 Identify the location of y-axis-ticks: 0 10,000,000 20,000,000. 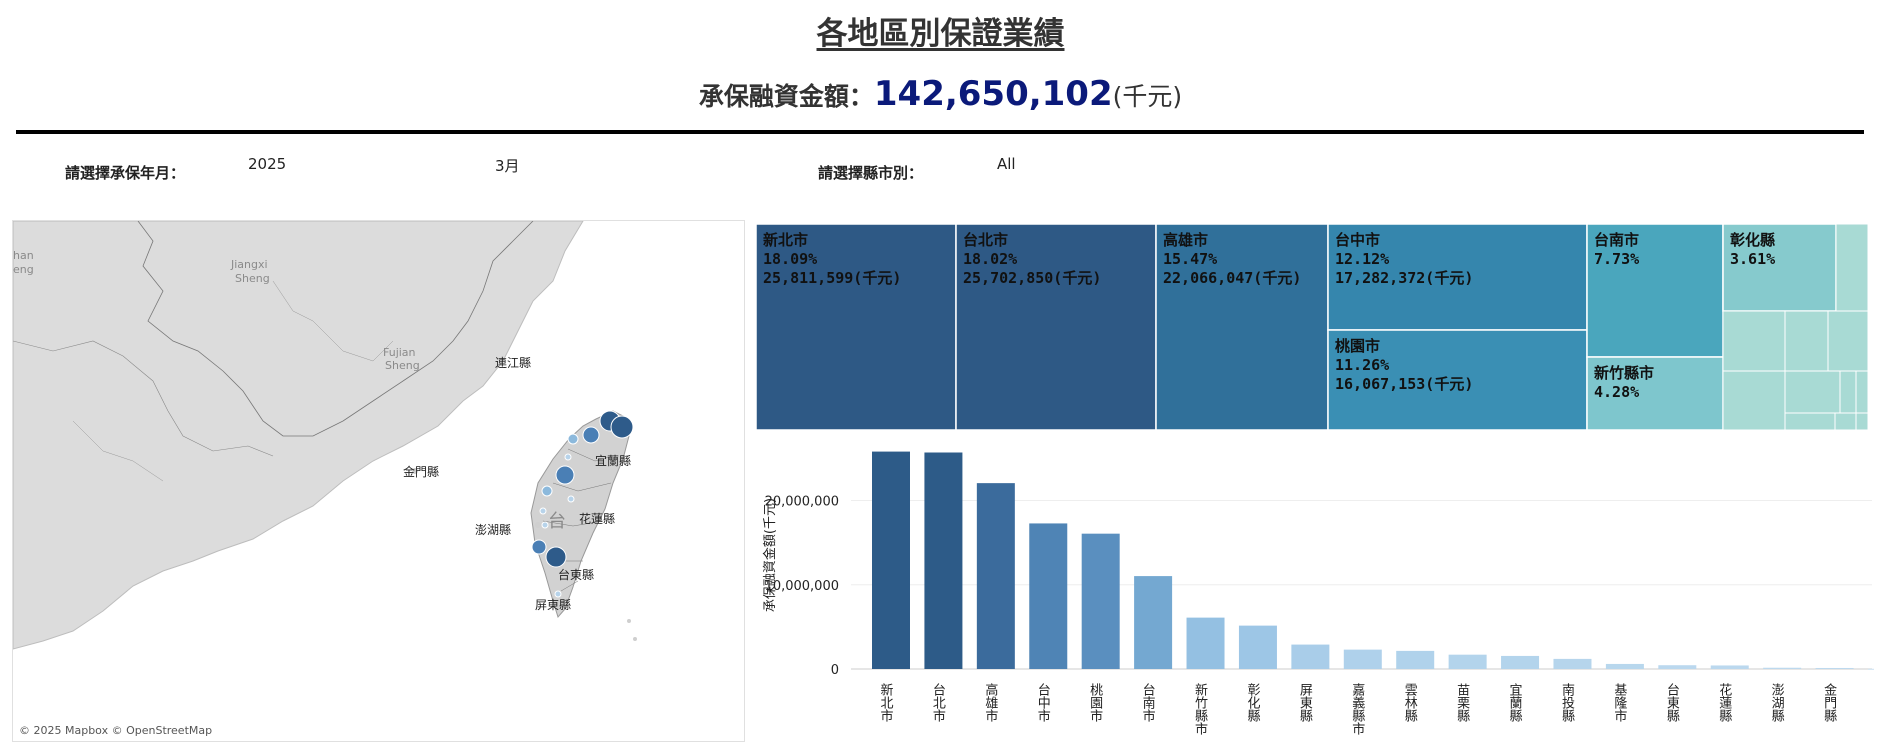
(802, 586).